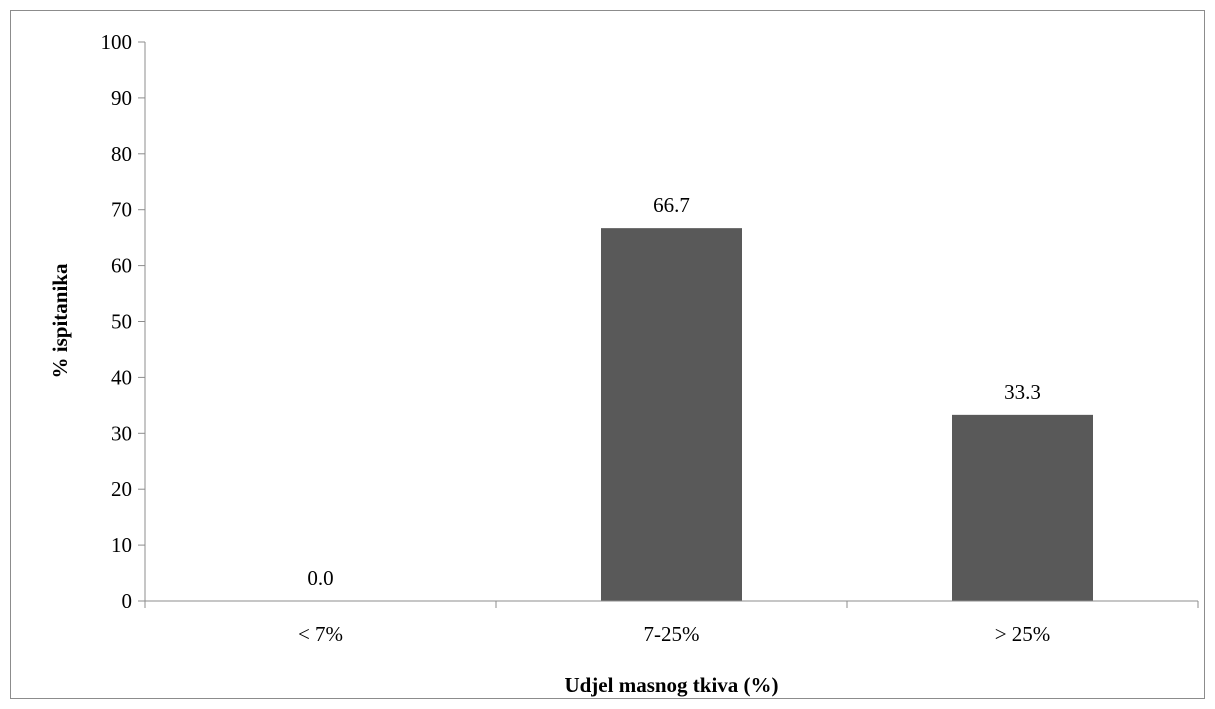  What do you see at coordinates (121, 266) in the screenshot?
I see `y-tick-label: 60` at bounding box center [121, 266].